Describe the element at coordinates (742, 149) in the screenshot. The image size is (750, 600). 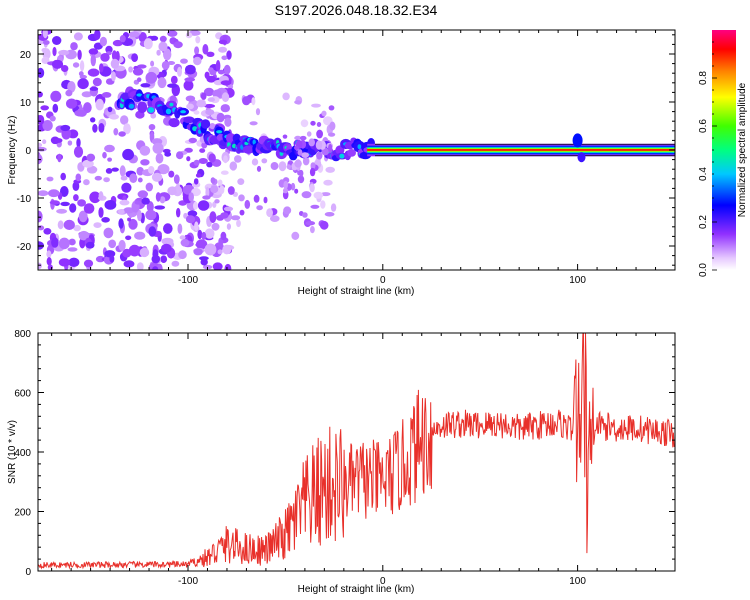
I see `colorbar-label: Normalized spectral amplitude` at that location.